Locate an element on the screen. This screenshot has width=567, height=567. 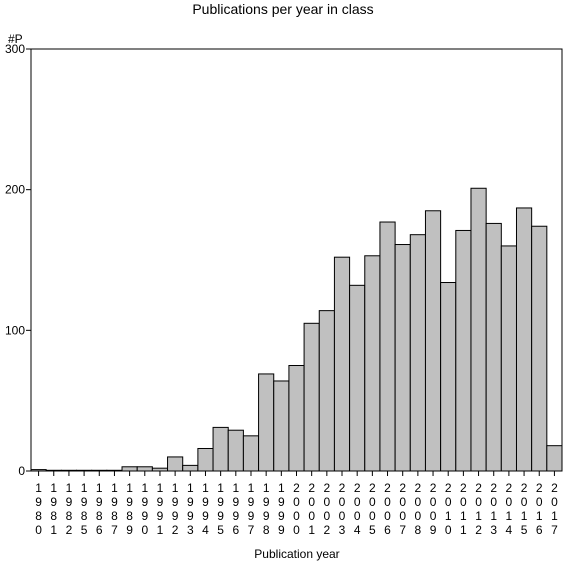
bar-1994 is located at coordinates (205, 459).